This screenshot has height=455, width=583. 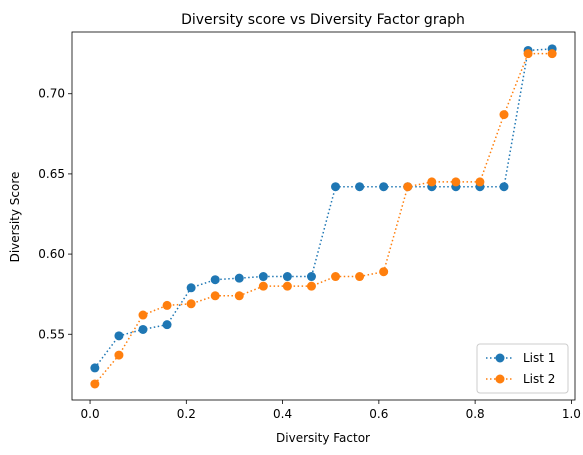 What do you see at coordinates (15, 217) in the screenshot?
I see `y-axis-label: Diversity Score` at bounding box center [15, 217].